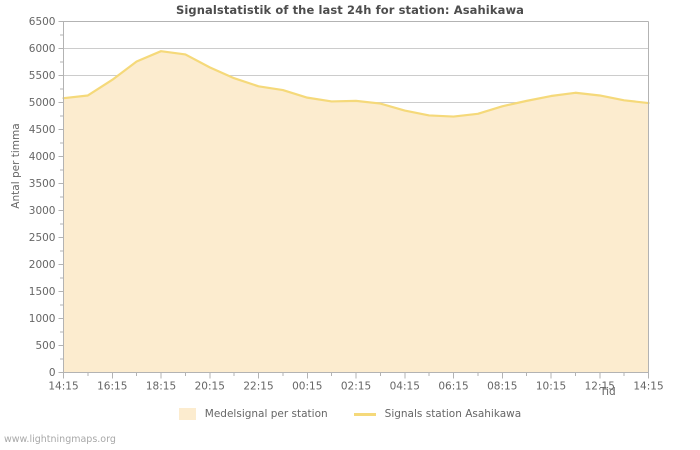 Image resolution: width=700 pixels, height=450 pixels. What do you see at coordinates (187, 414) in the screenshot?
I see `legend-area-swatch-icon` at bounding box center [187, 414].